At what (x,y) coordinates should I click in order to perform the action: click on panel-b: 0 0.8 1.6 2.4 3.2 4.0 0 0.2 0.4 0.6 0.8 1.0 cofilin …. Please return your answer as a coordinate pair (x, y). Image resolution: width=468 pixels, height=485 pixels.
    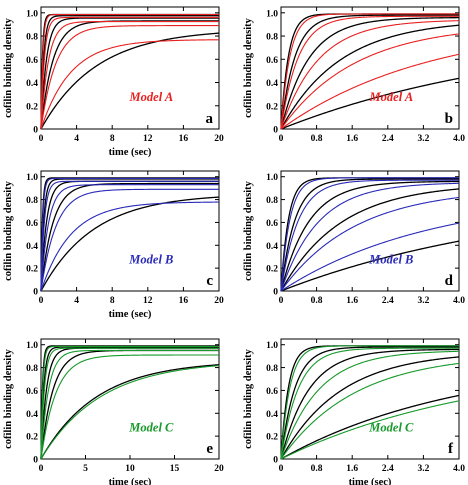
    Looking at the image, I should click on (354, 75).